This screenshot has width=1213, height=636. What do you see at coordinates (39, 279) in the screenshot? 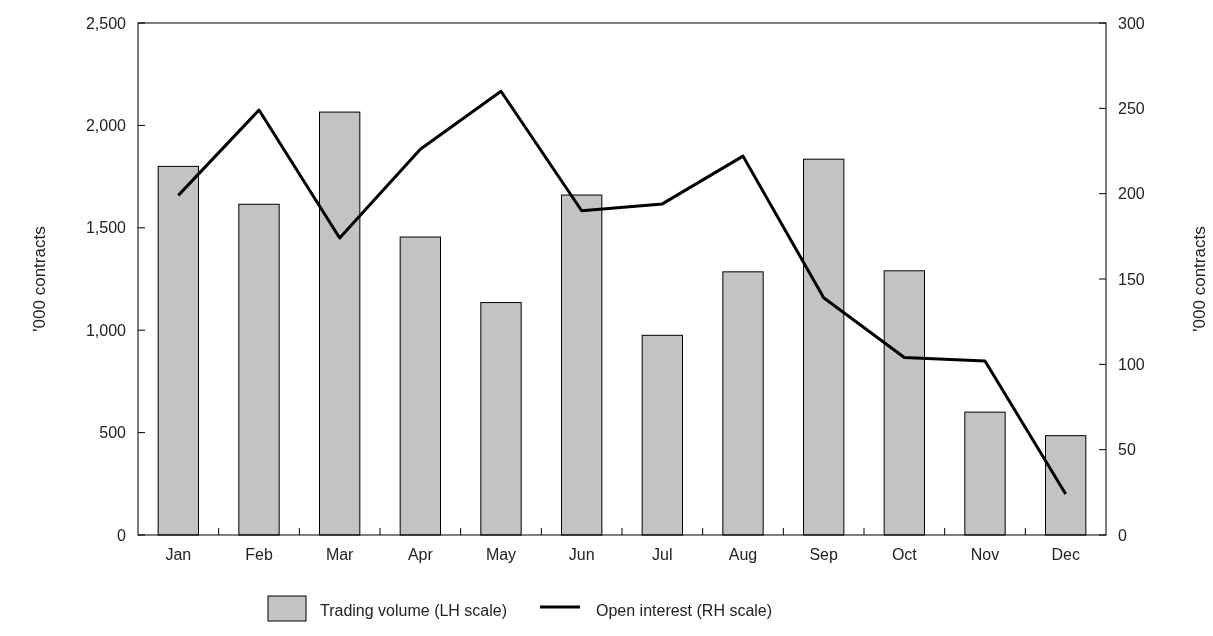
I see `y-axis-title: '000 contracts` at bounding box center [39, 279].